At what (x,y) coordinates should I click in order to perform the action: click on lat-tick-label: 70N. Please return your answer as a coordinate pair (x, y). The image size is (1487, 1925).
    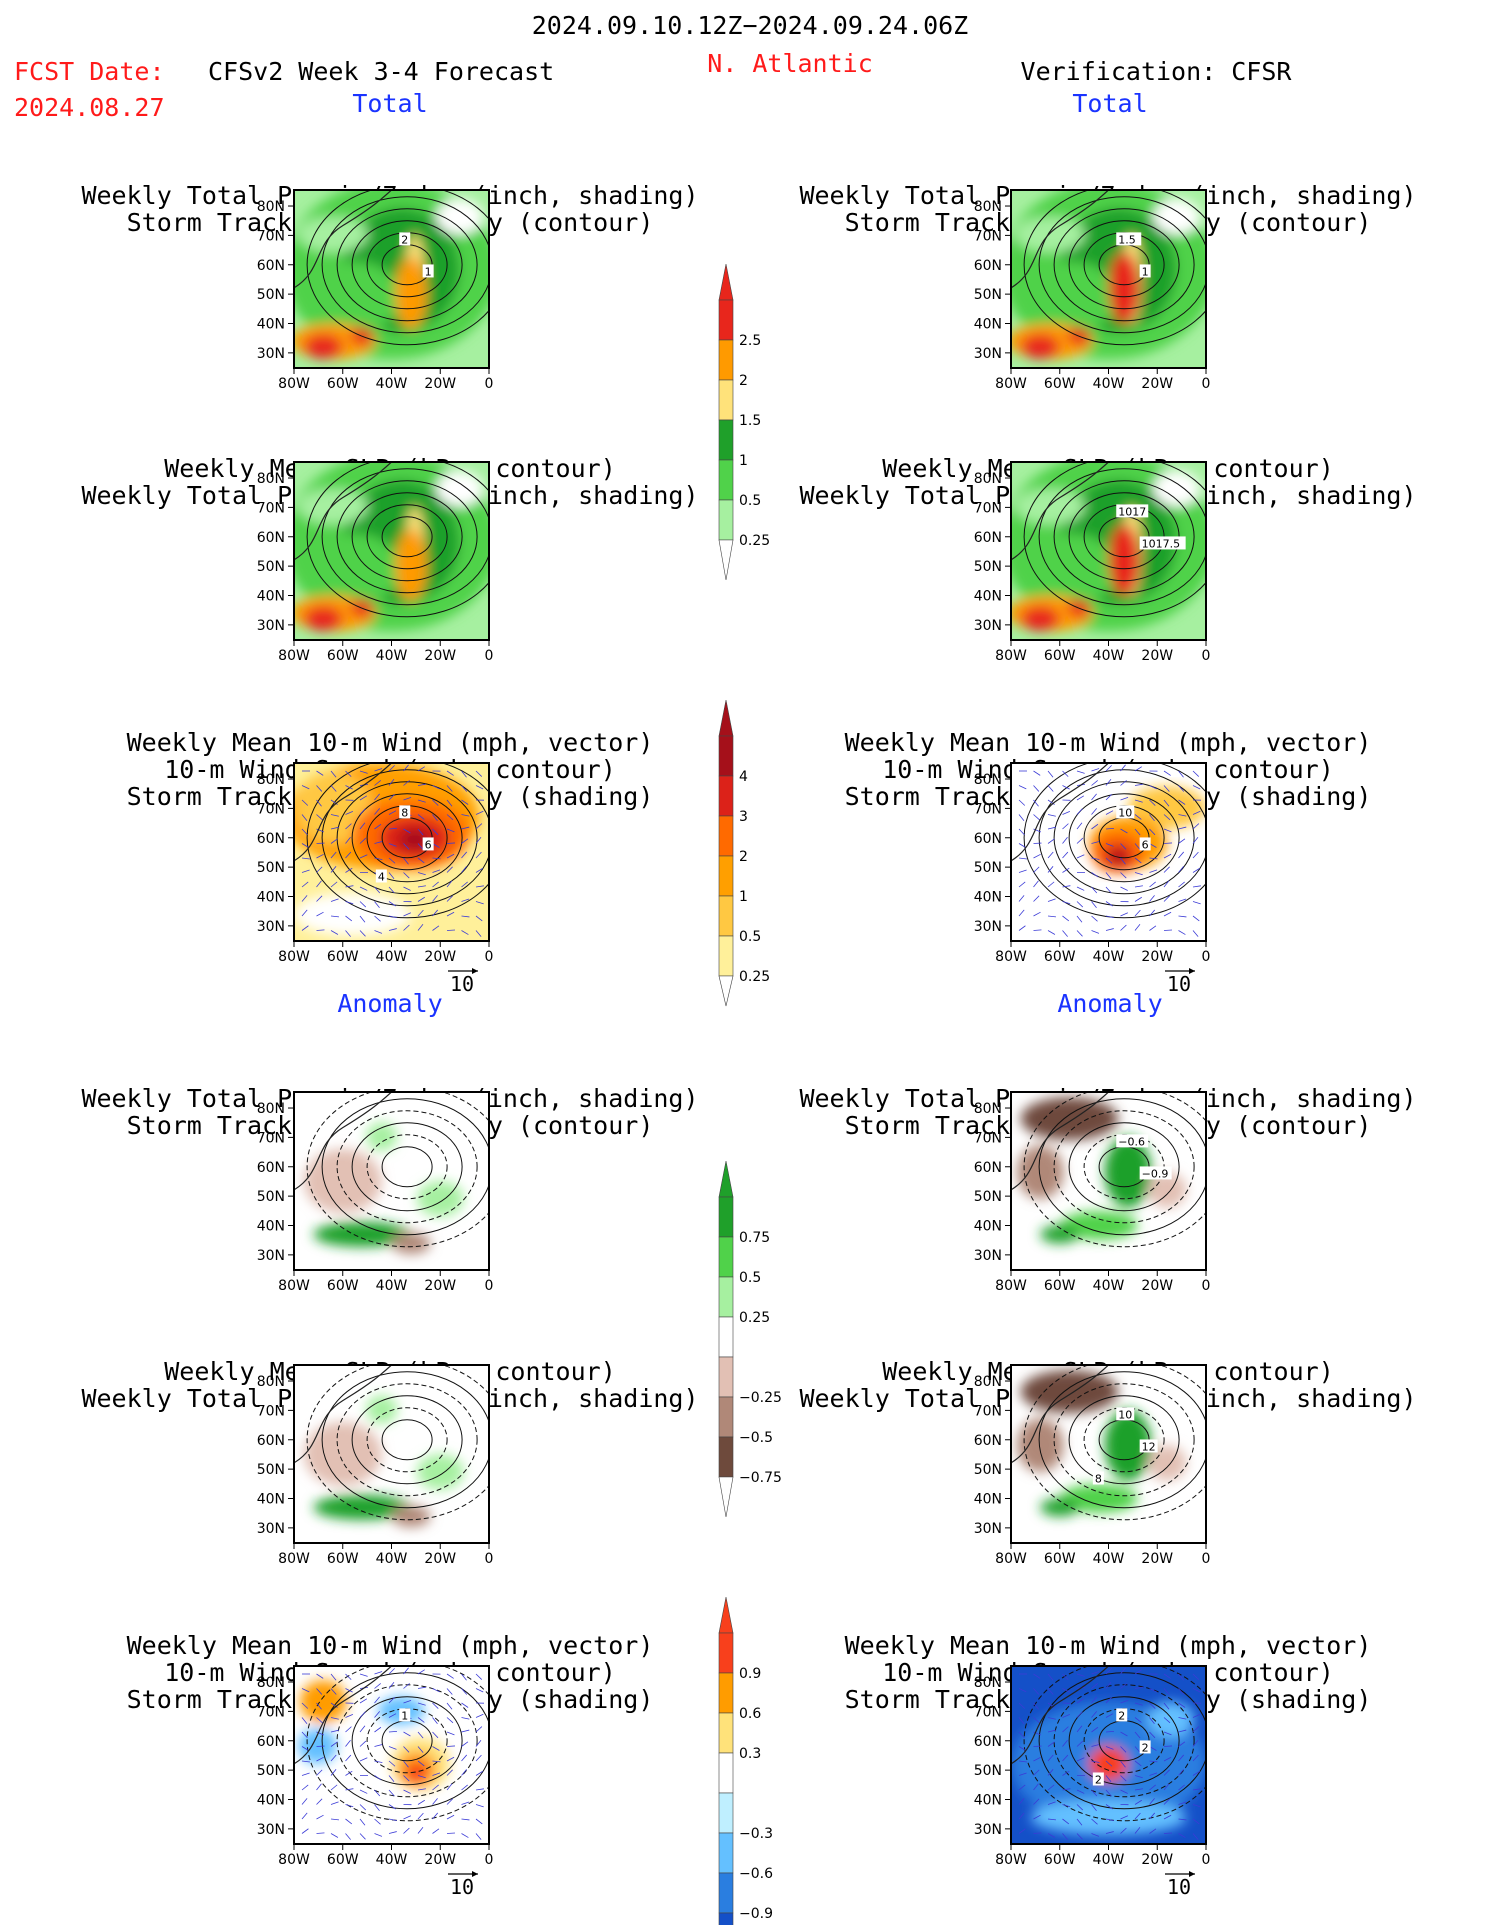
    Looking at the image, I should click on (988, 1138).